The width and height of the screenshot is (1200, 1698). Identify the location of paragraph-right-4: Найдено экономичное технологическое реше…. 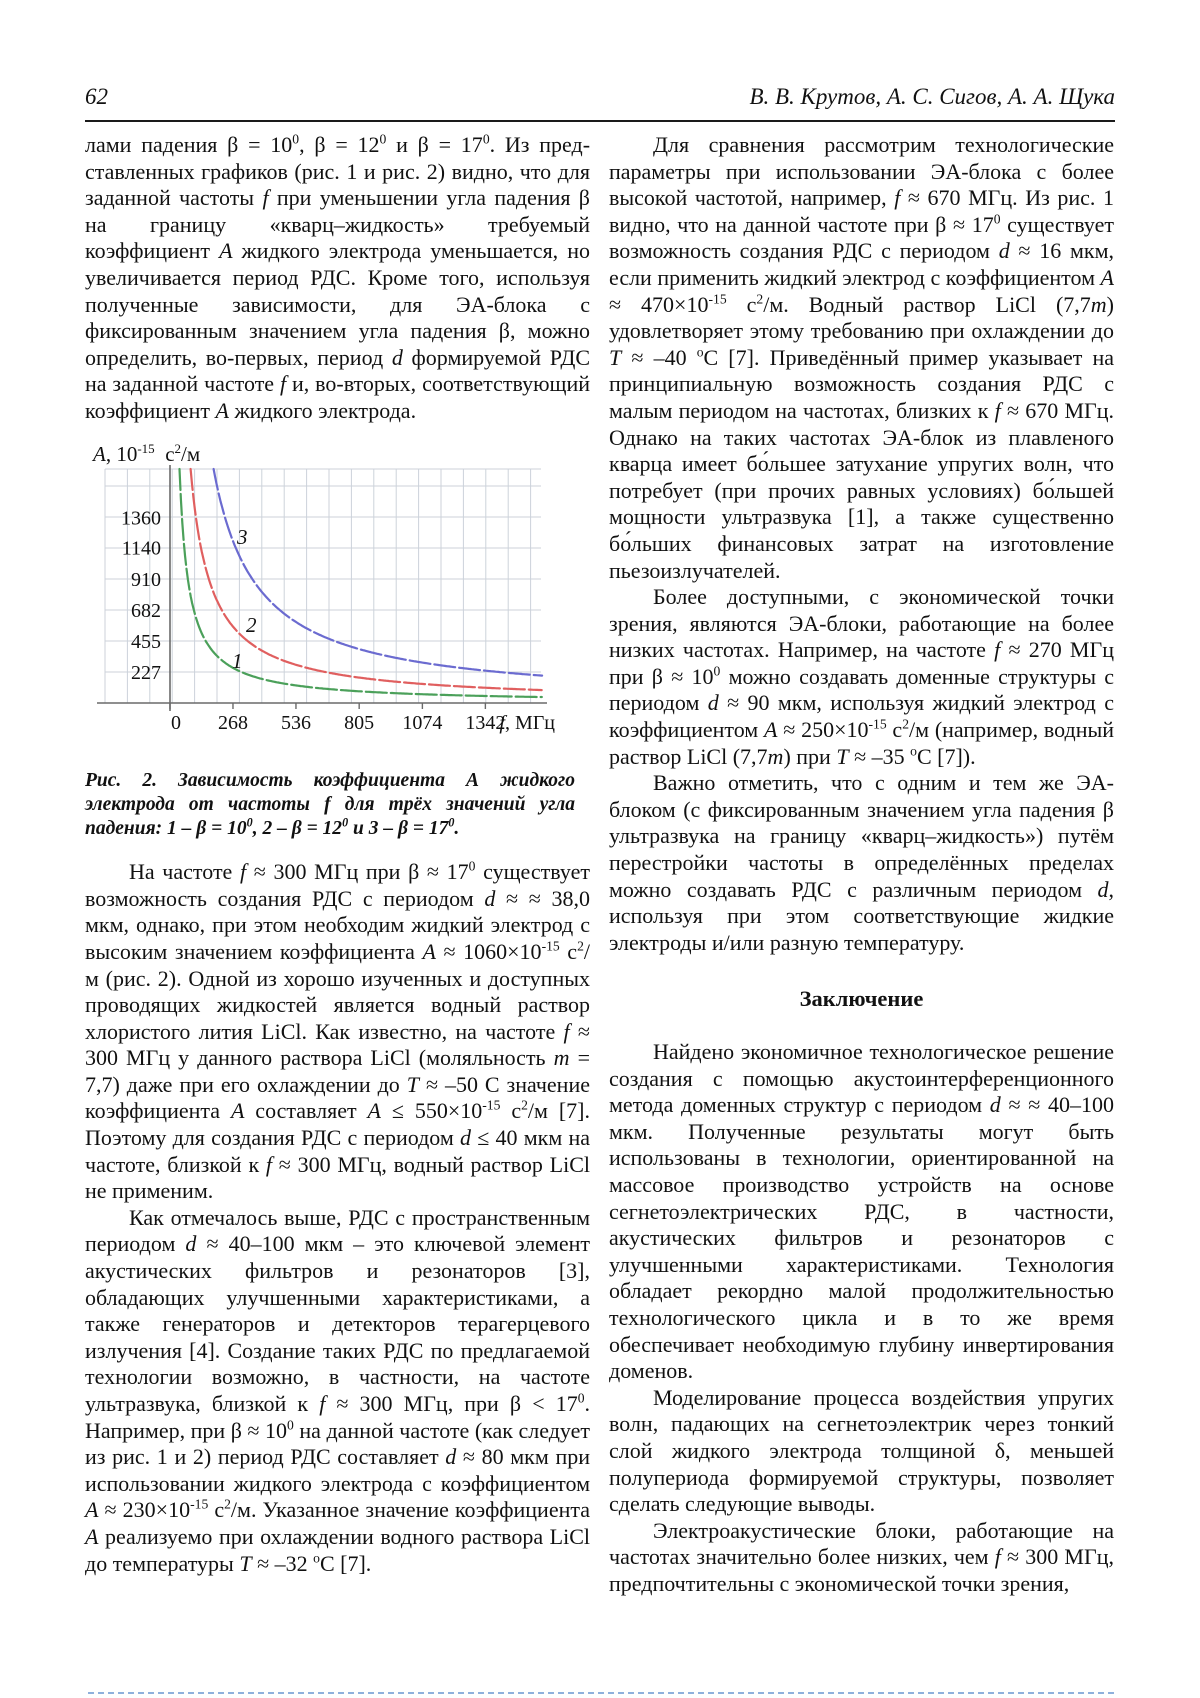
(861, 1211).